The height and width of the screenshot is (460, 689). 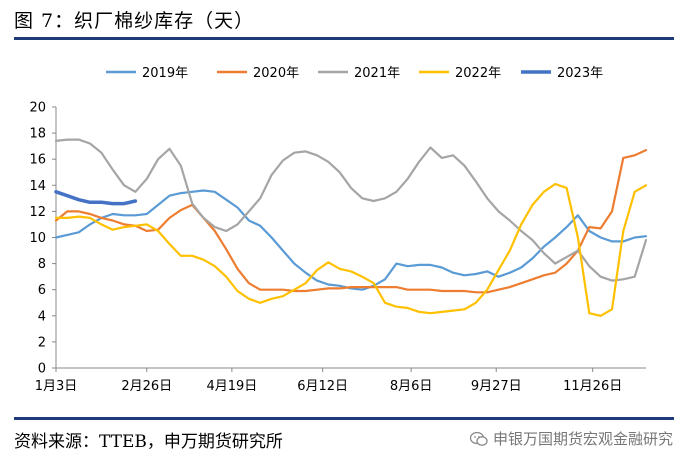 What do you see at coordinates (496, 386) in the screenshot?
I see `x-tick-label: 9月27日` at bounding box center [496, 386].